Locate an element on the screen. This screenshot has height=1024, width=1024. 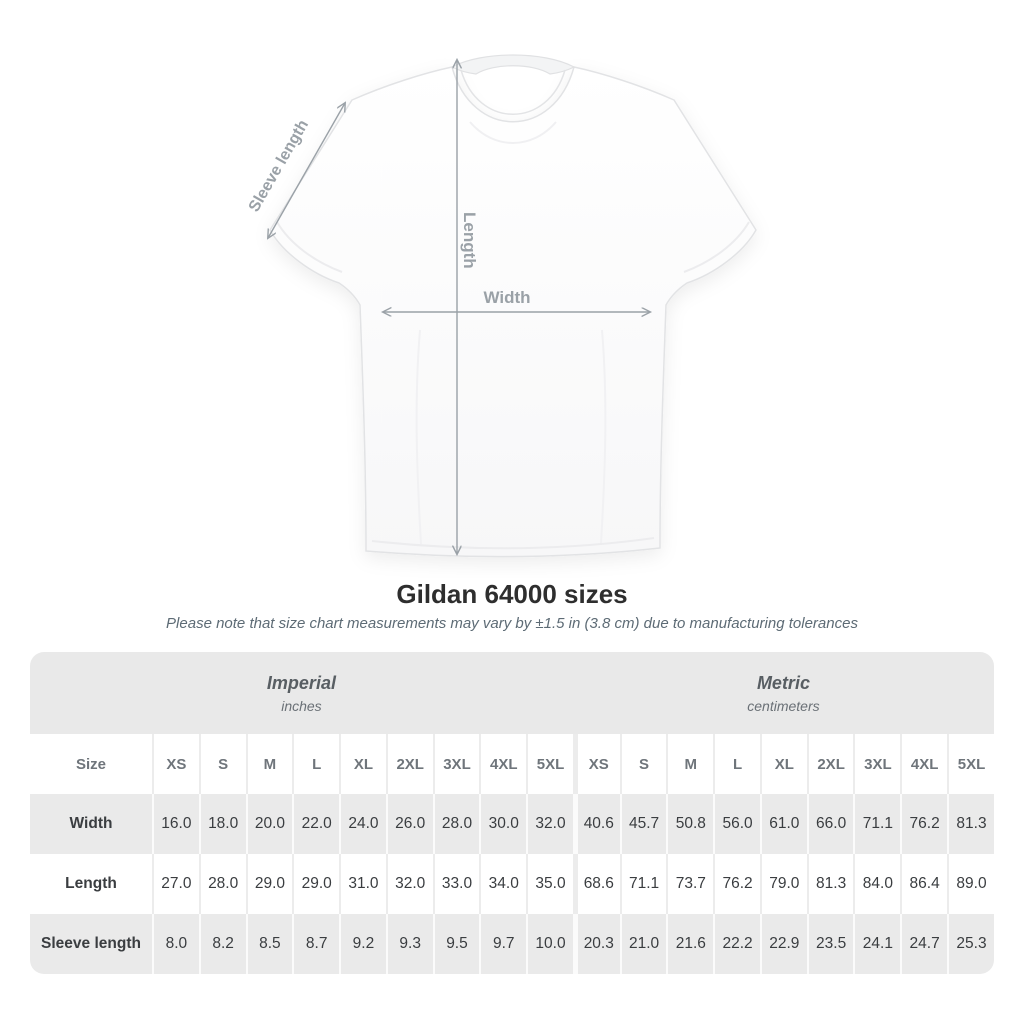
row-label: Length is located at coordinates (91, 884).